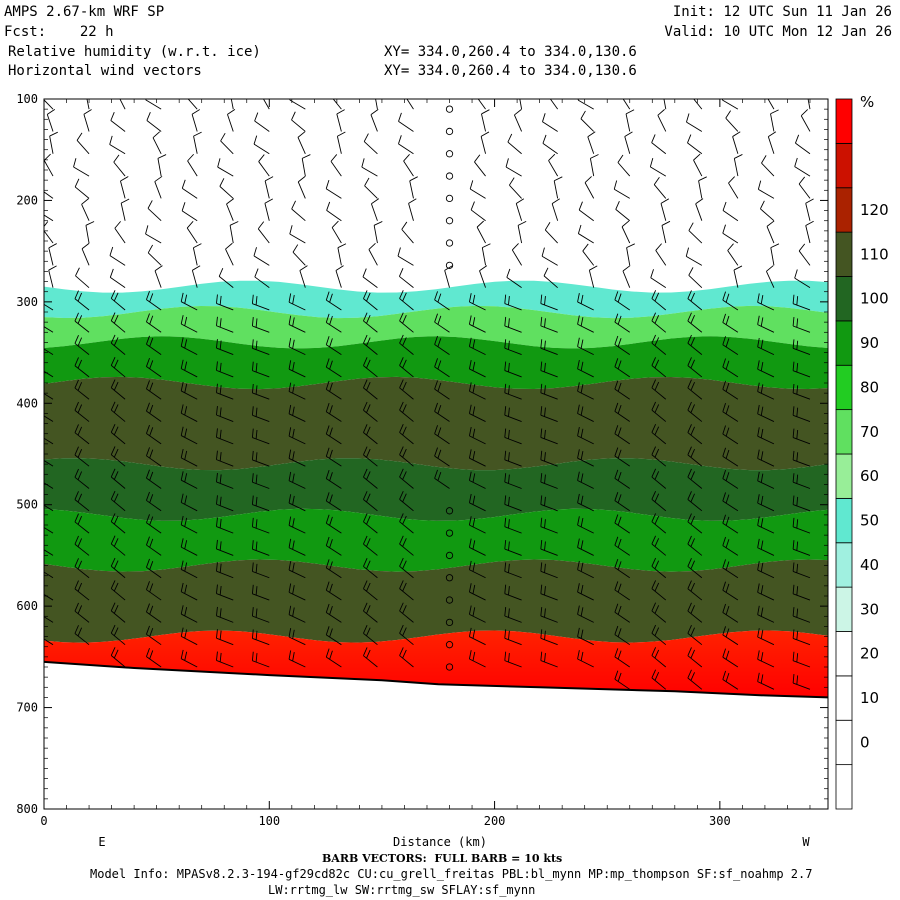  I want to click on forecast-hour: Fcst: 22 h, so click(59, 32).